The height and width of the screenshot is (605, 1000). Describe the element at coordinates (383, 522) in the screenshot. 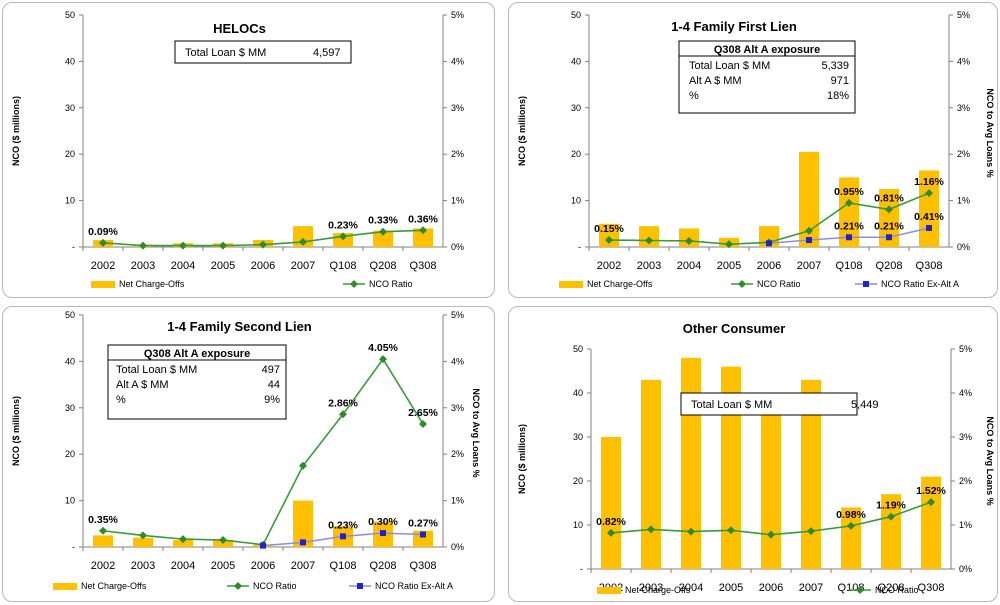

I see `data-label: 0.30%` at that location.